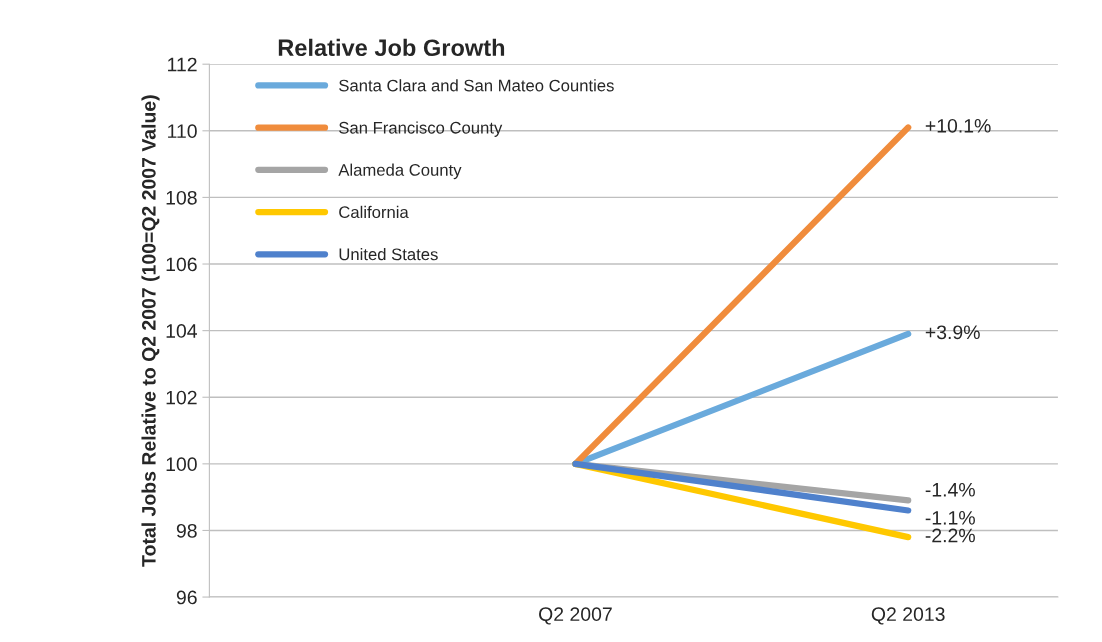  I want to click on chart-title: Relative Job Growth, so click(391, 47).